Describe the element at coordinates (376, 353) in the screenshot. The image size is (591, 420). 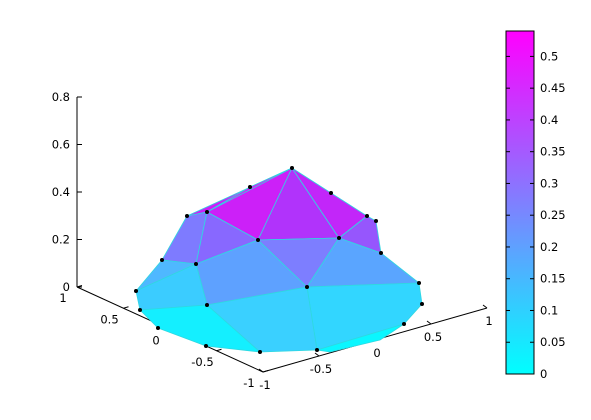
I see `x-tick-label: 0` at that location.